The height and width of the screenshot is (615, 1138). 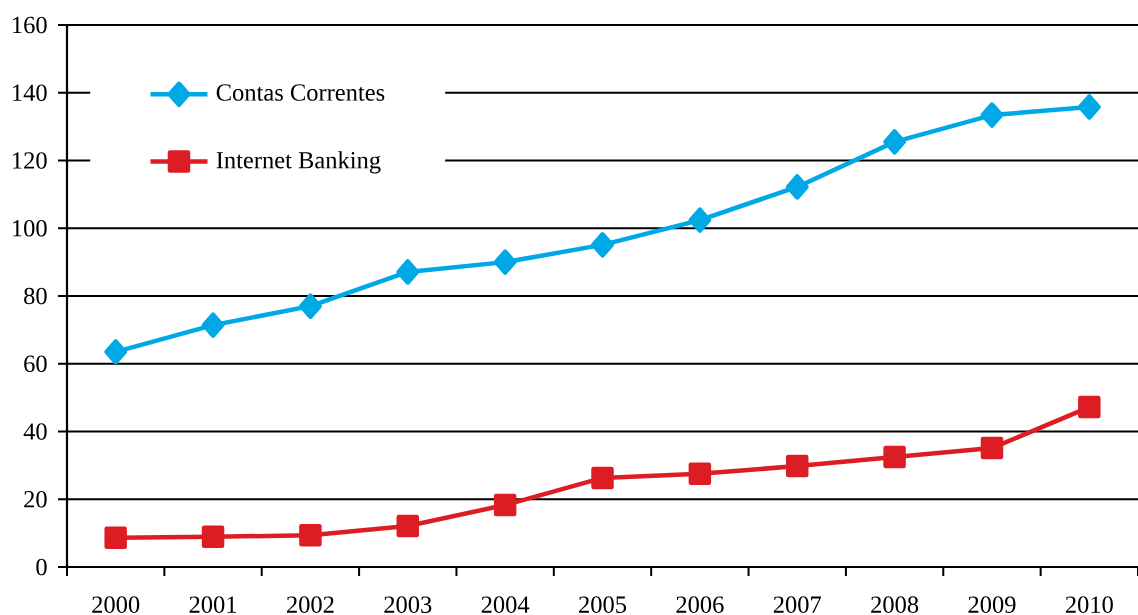 I want to click on x-tick-label: 2001, so click(x=213, y=604).